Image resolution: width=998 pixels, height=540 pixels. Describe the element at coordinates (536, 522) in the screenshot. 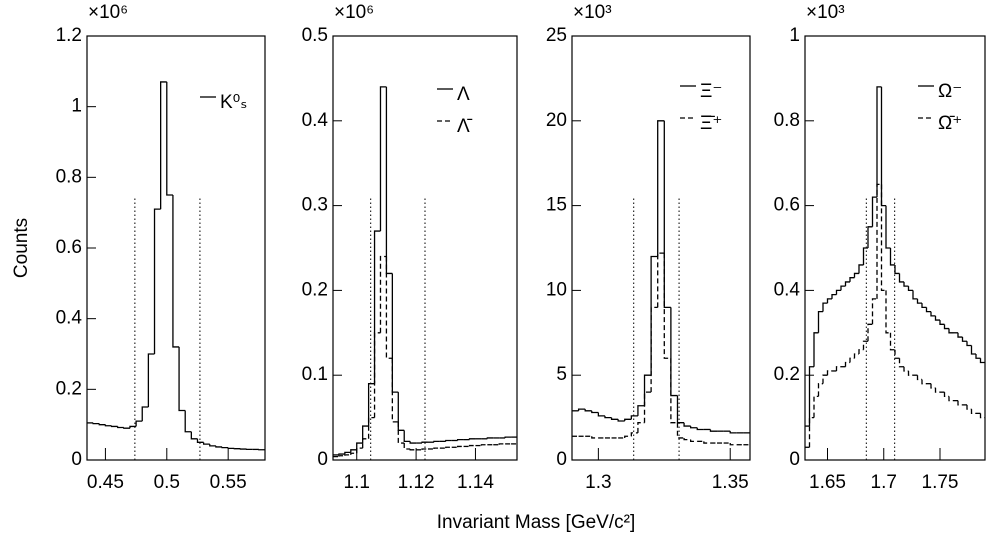

I see `x-axis-label: Invariant Mass [GeV/c²]` at that location.